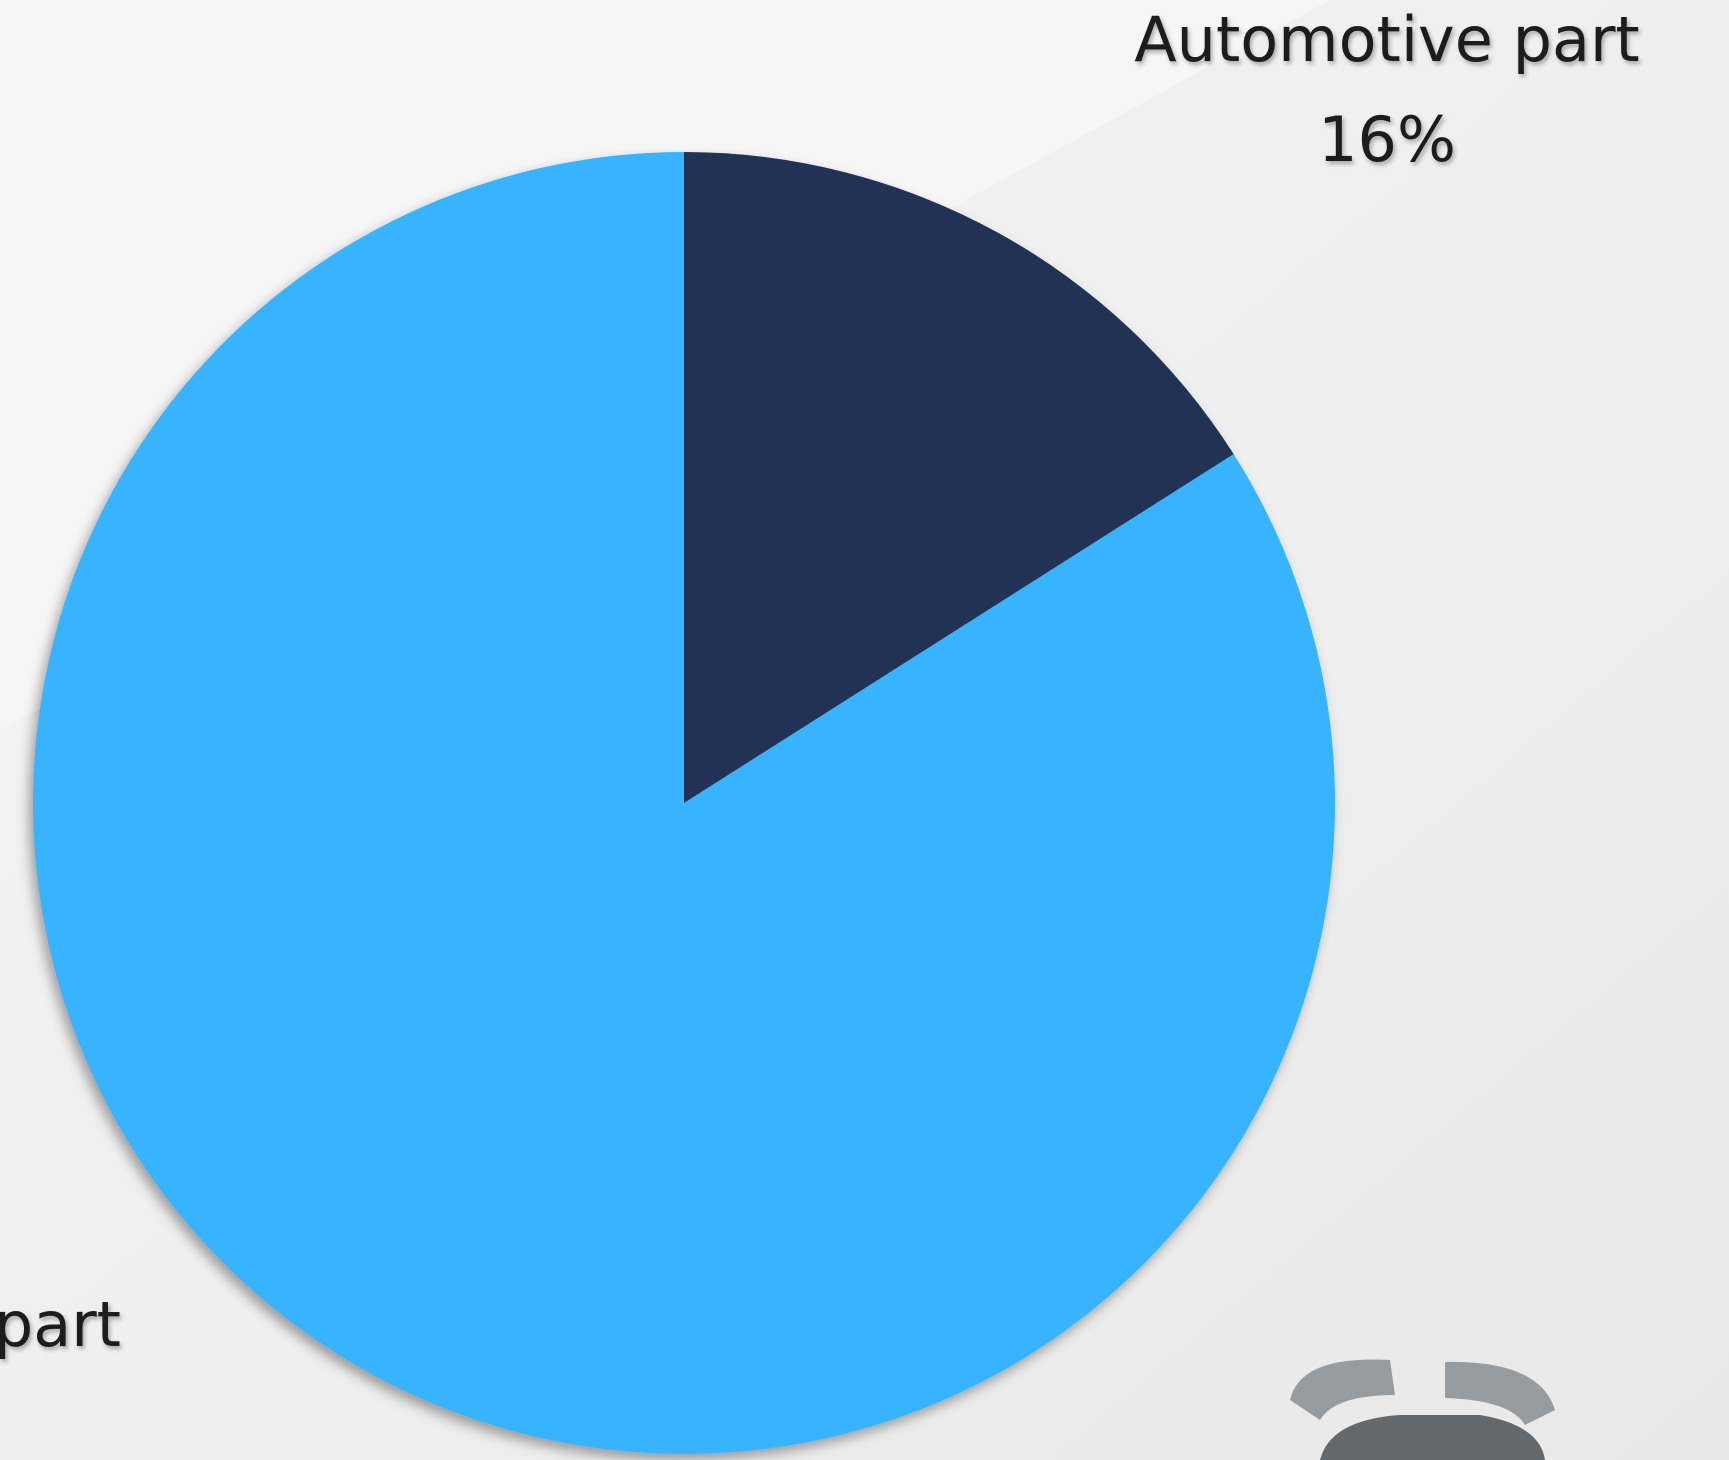  I want to click on slice-label: Automotive part, so click(1387, 39).